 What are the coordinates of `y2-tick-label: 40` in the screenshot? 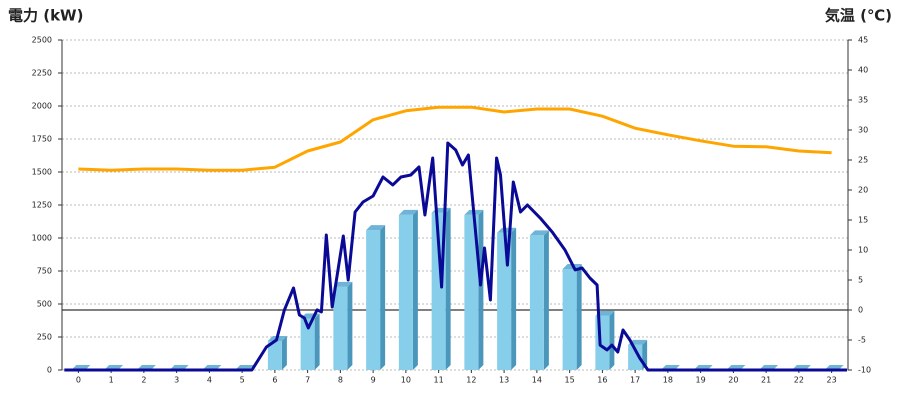 It's located at (863, 70).